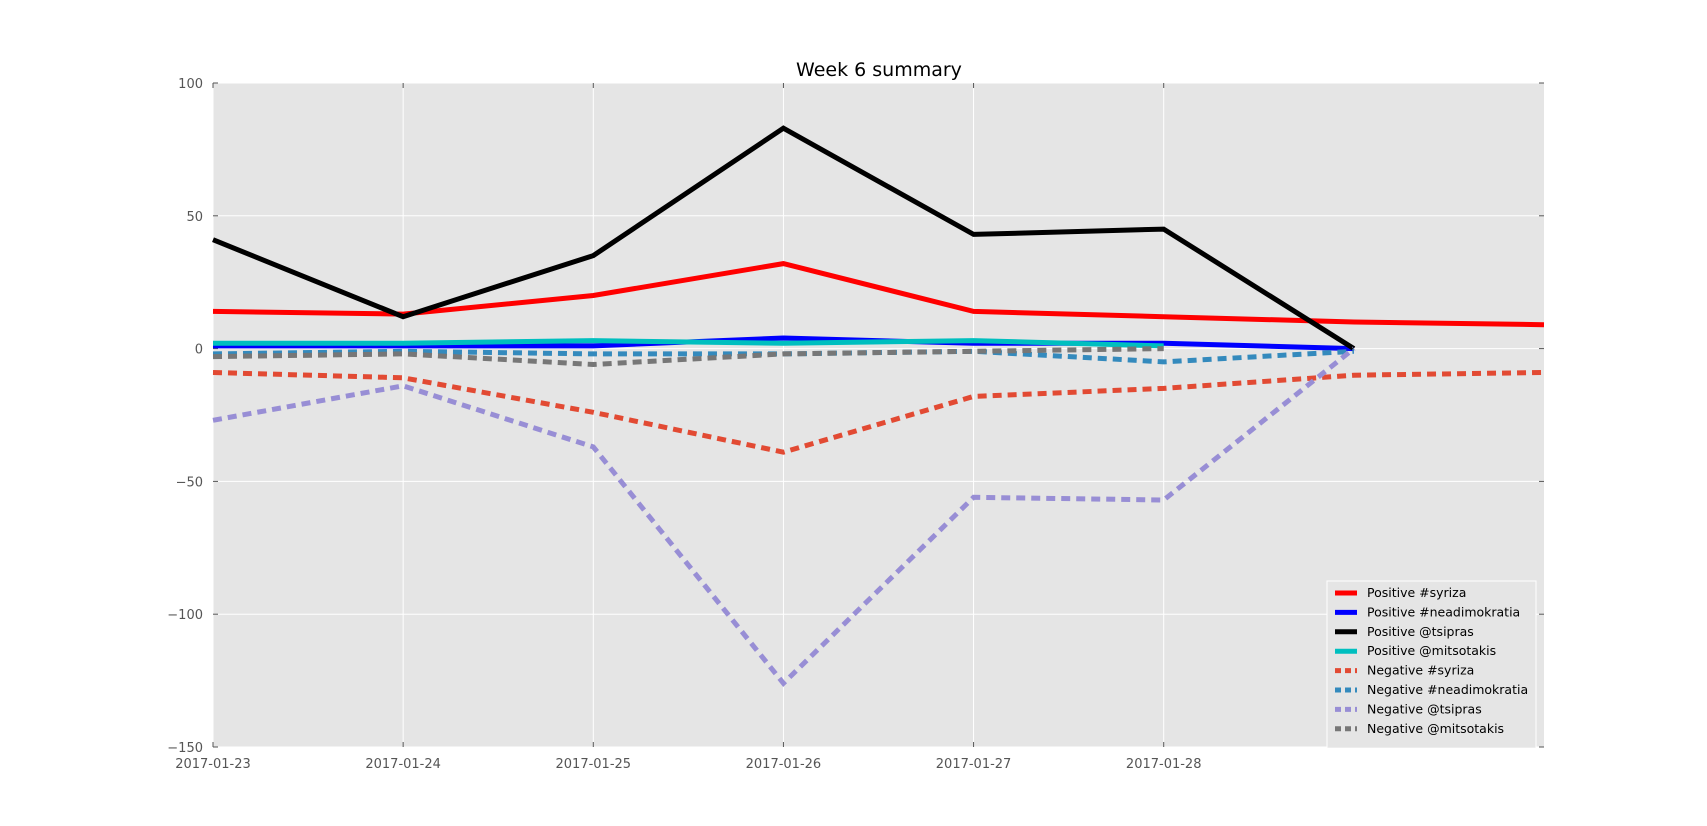  I want to click on legend-label: Positive #syriza, so click(1416, 592).